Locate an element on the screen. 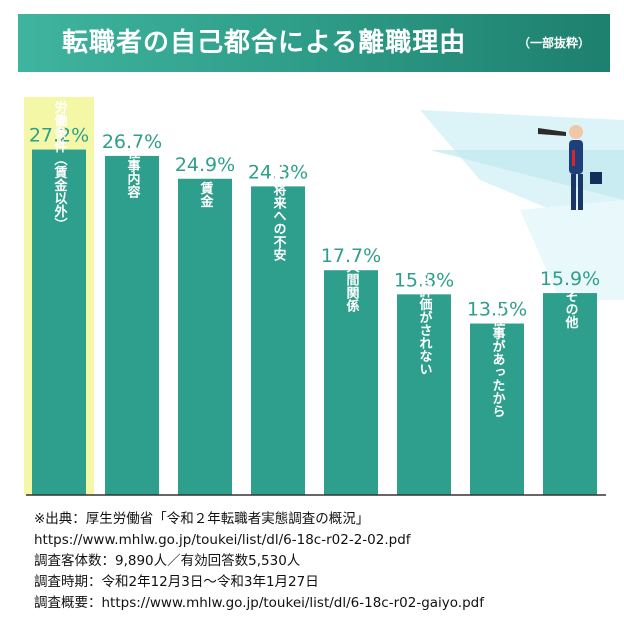 This screenshot has height=627, width=624. value-label-2: 24.9% is located at coordinates (205, 165).